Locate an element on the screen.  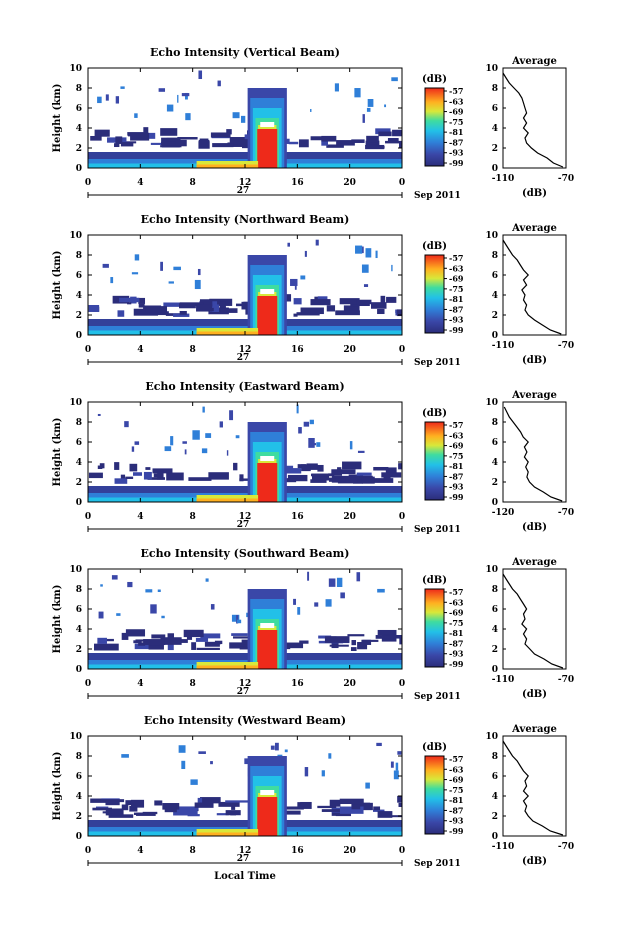
heatmap-field is located at coordinates (245, 789).